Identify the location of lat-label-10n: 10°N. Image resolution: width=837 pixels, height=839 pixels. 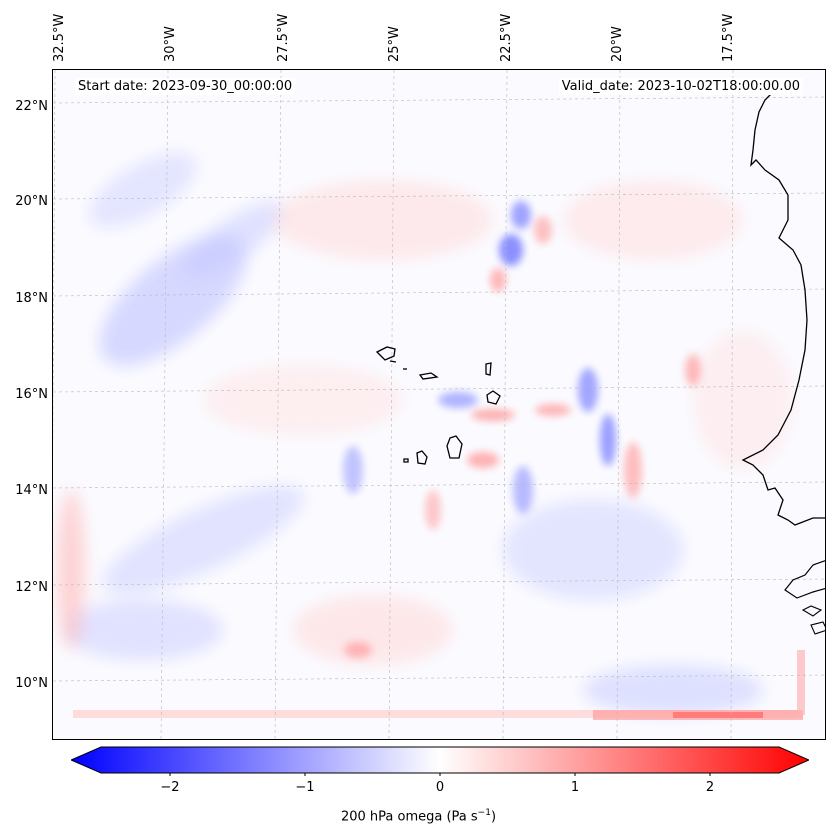
(31, 683).